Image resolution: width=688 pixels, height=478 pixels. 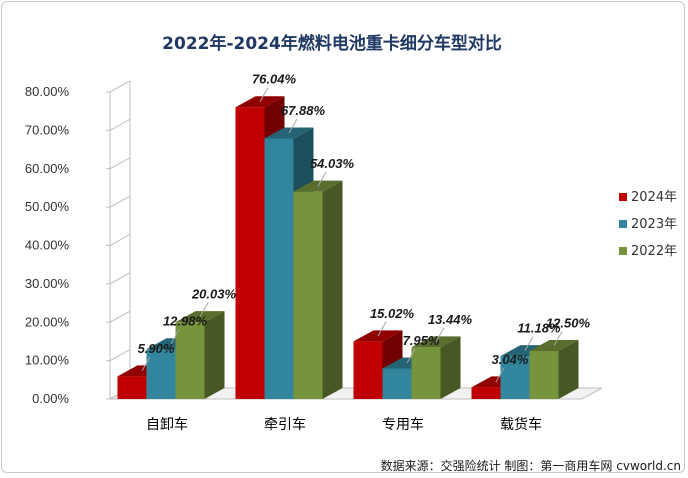 I want to click on data-label: 3.04%, so click(x=510, y=359).